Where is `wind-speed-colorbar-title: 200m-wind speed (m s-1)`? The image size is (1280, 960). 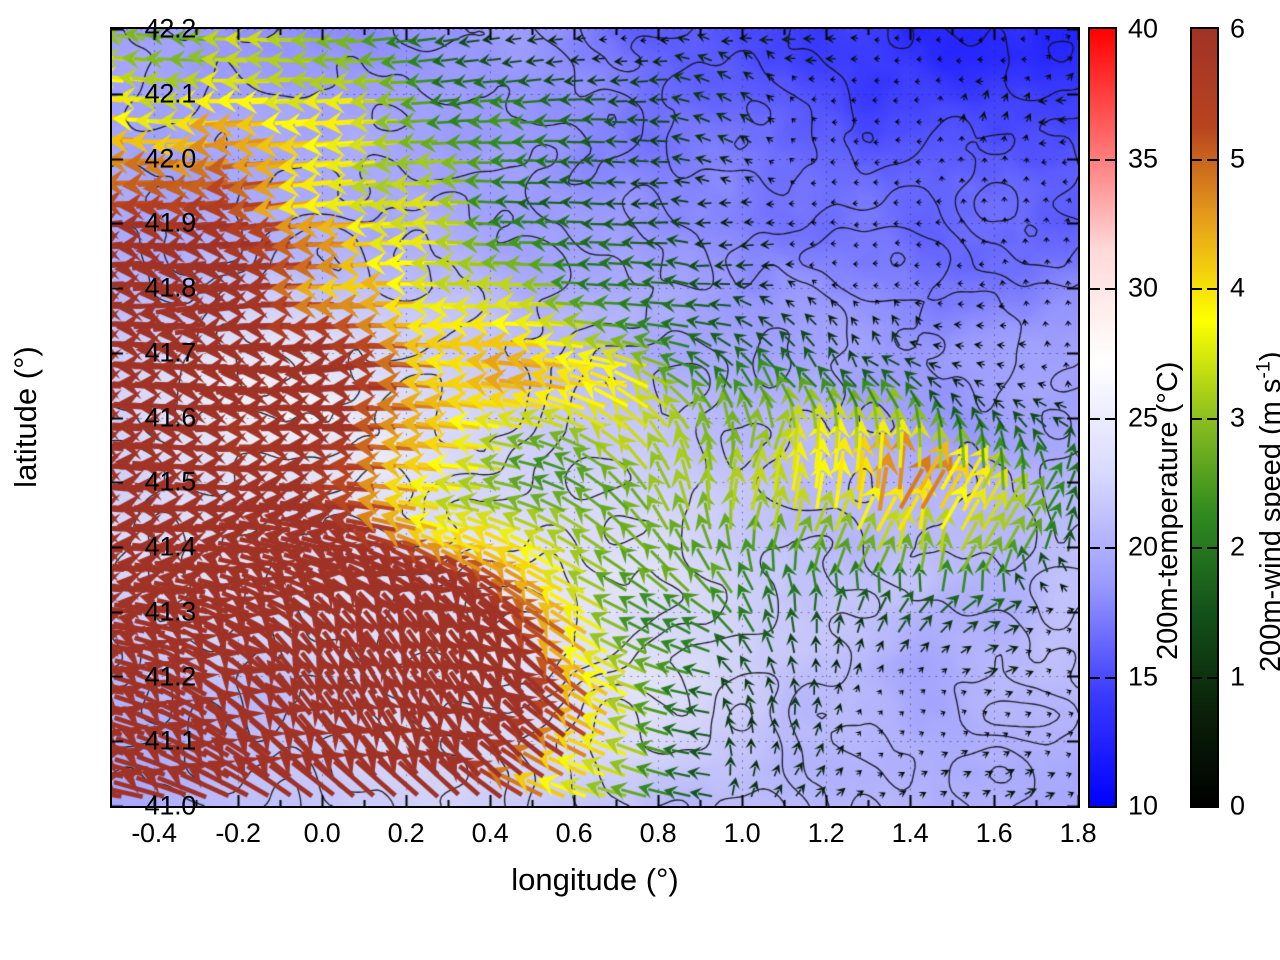 wind-speed-colorbar-title: 200m-wind speed (m s-1) is located at coordinates (1266, 511).